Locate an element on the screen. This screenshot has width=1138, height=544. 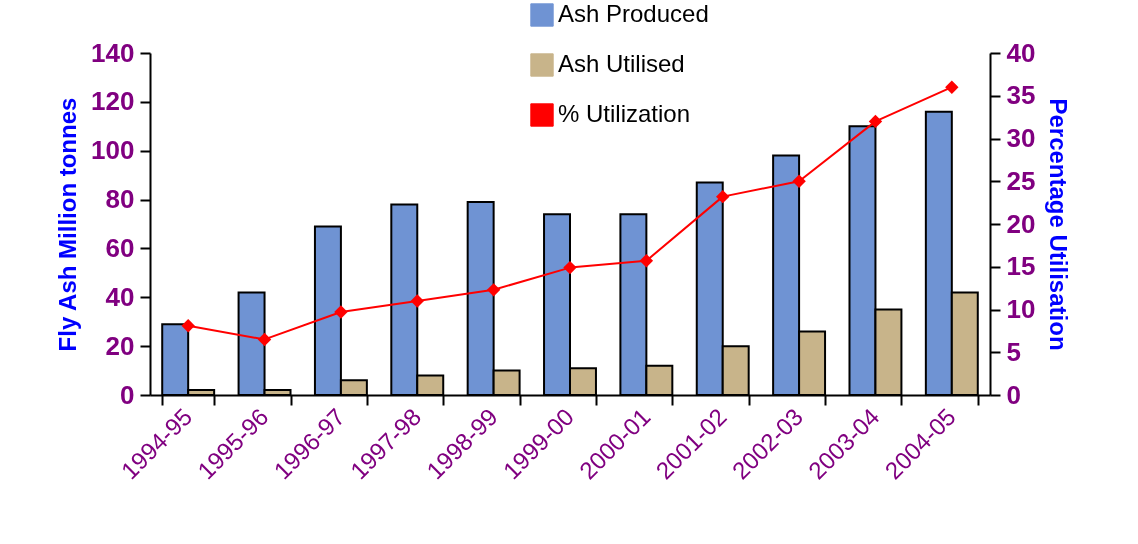
legend-label: % Utilization is located at coordinates (624, 113).